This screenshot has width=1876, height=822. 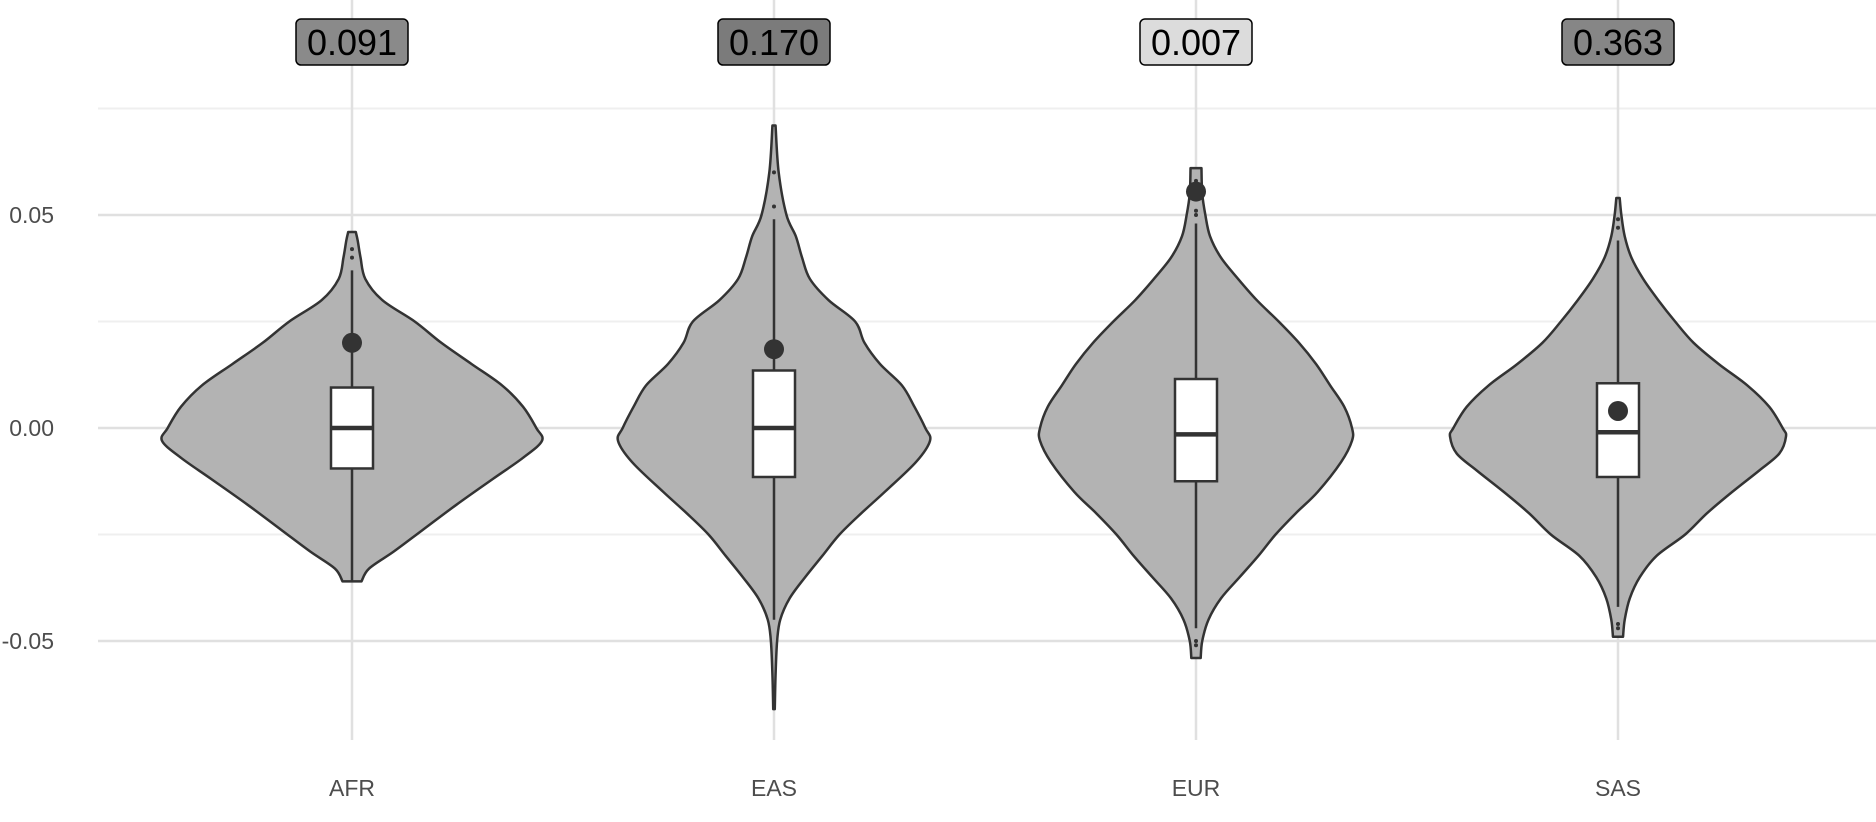 What do you see at coordinates (352, 342) in the screenshot?
I see `highlight-point-afr` at bounding box center [352, 342].